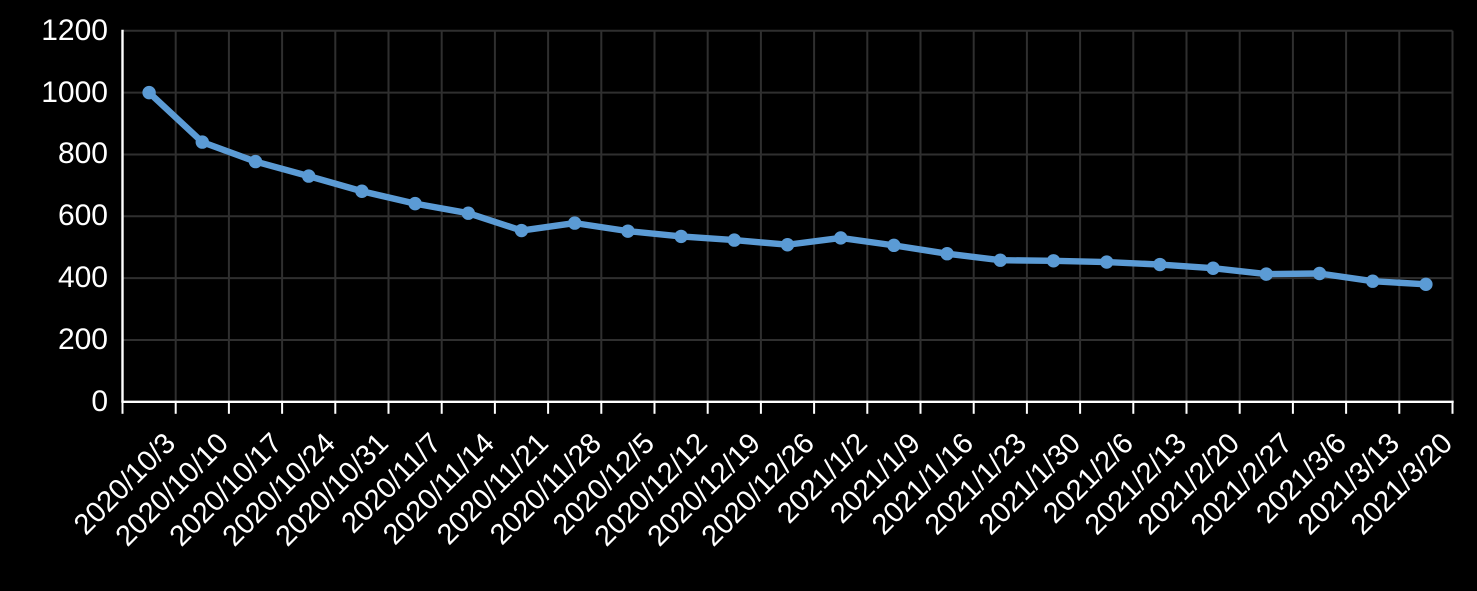 The width and height of the screenshot is (1477, 591). I want to click on x-axis-ticks, so click(787, 407).